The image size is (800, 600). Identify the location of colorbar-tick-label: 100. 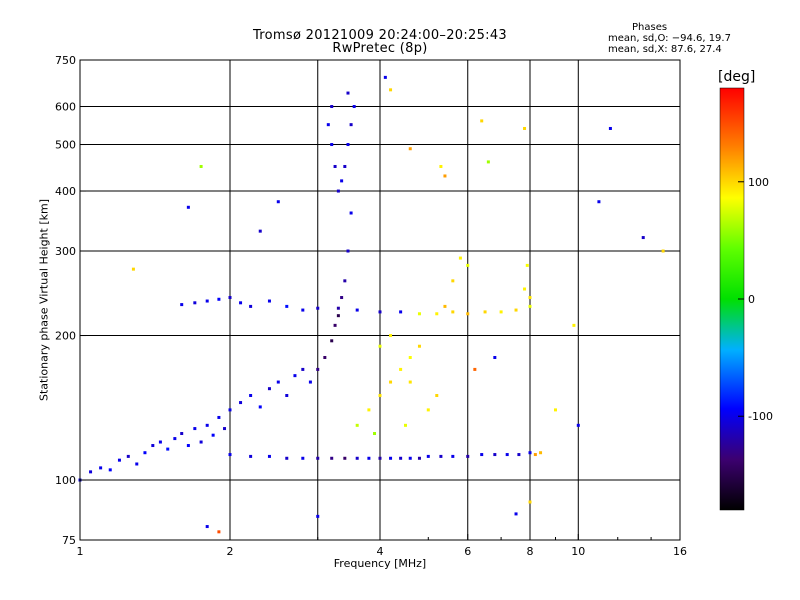
(758, 182).